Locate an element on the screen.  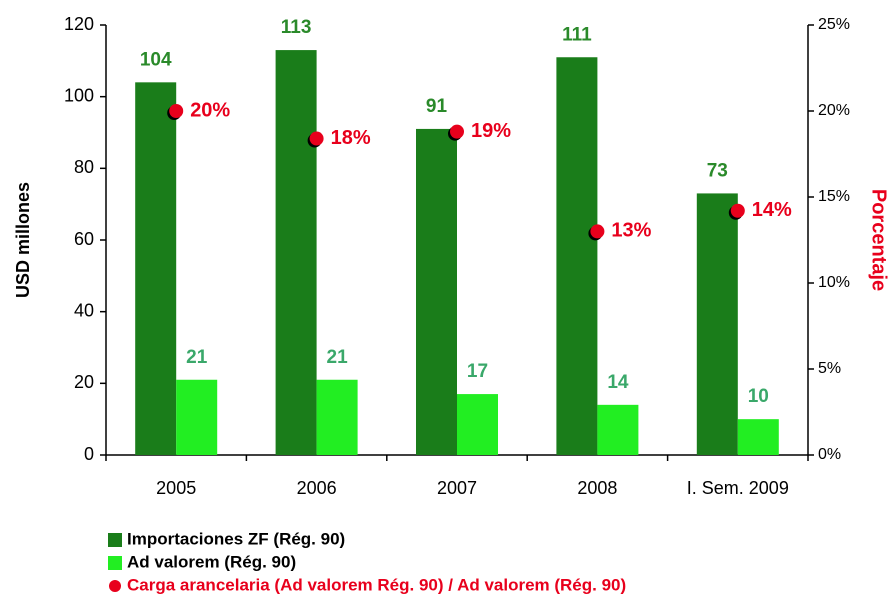
bar-value-label: 104 is located at coordinates (156, 59).